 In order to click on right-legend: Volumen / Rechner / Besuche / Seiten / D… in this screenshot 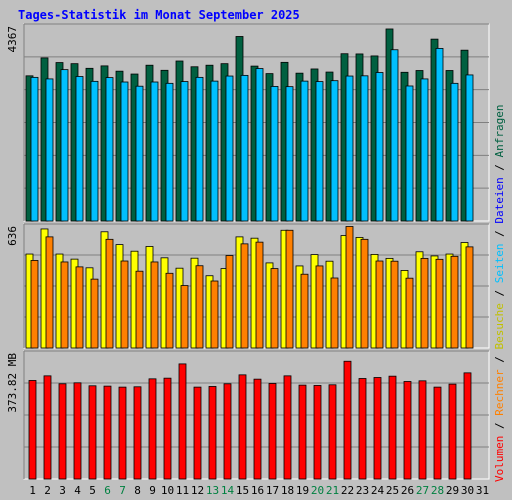, I will do `click(499, 293)`.